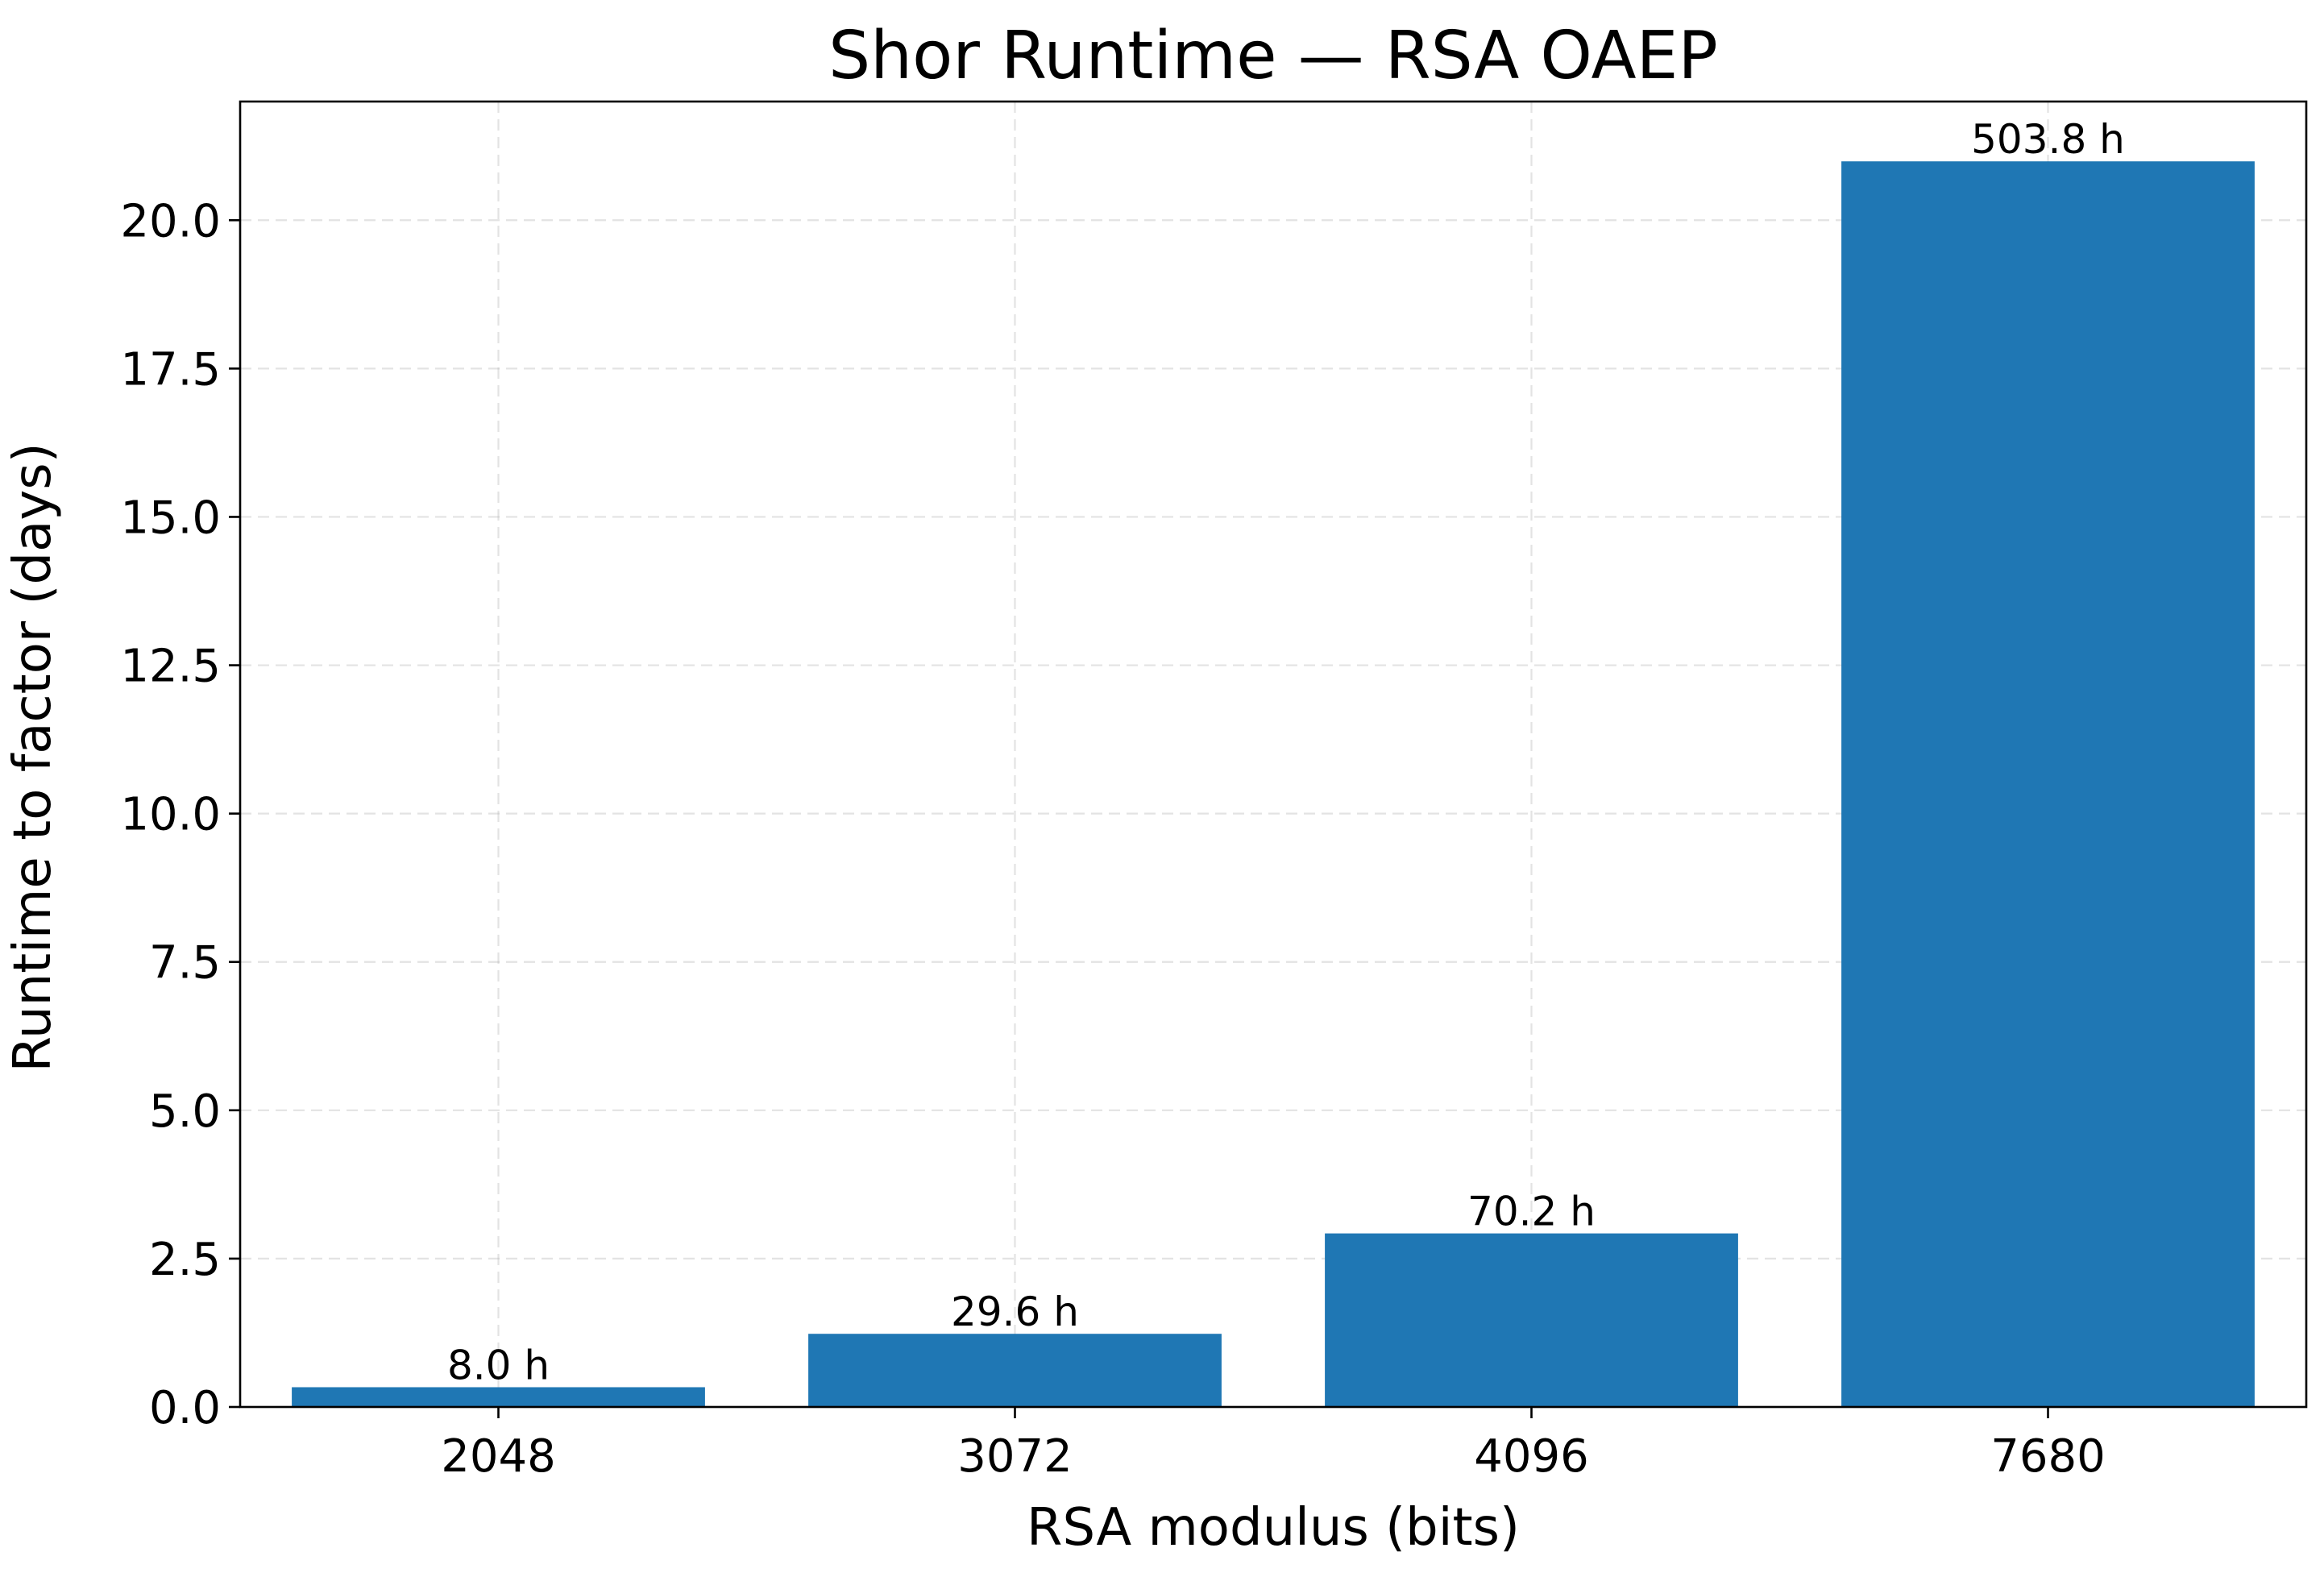  Describe the element at coordinates (170, 221) in the screenshot. I see `y-tick-label: 20.0` at that location.